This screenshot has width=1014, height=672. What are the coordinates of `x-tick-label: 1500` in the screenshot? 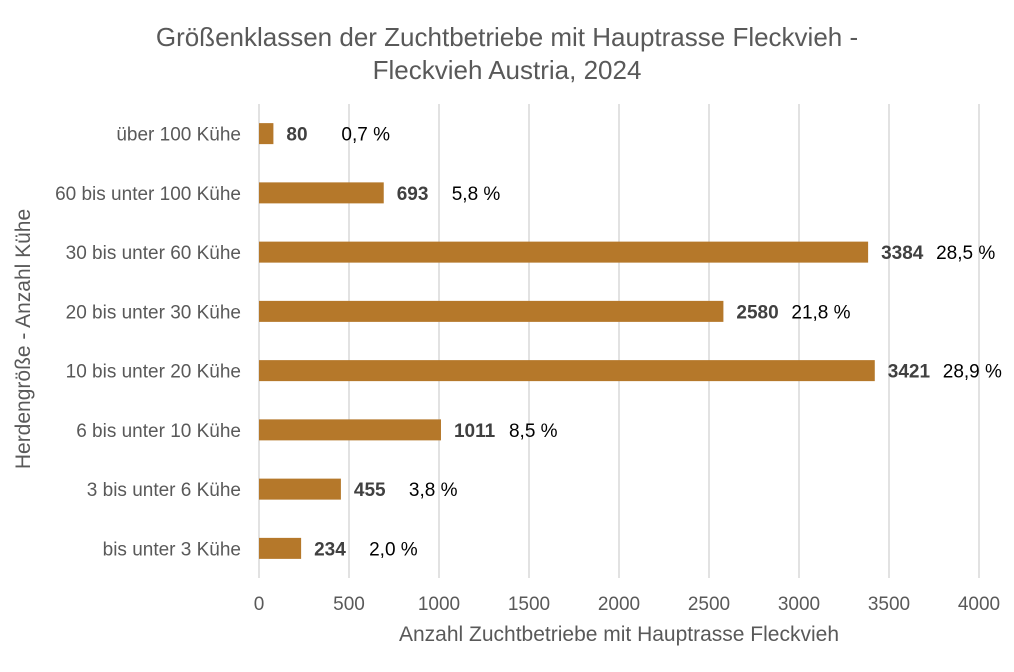 It's located at (529, 604).